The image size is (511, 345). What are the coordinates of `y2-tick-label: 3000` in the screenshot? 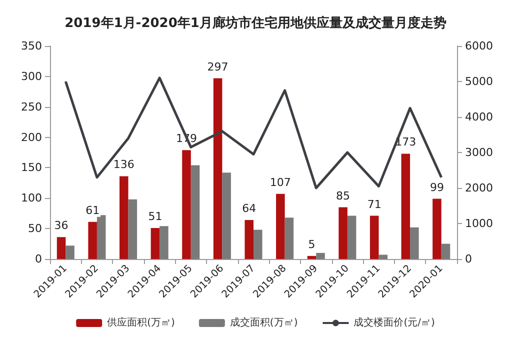 It's located at (479, 152).